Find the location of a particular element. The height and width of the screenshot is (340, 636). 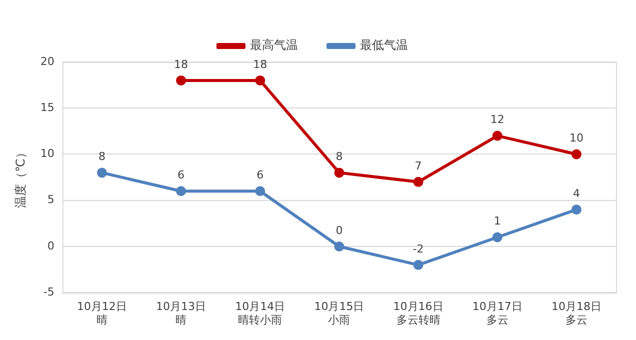

x-tick-label: 10月14日晴转小雨 is located at coordinates (260, 313).